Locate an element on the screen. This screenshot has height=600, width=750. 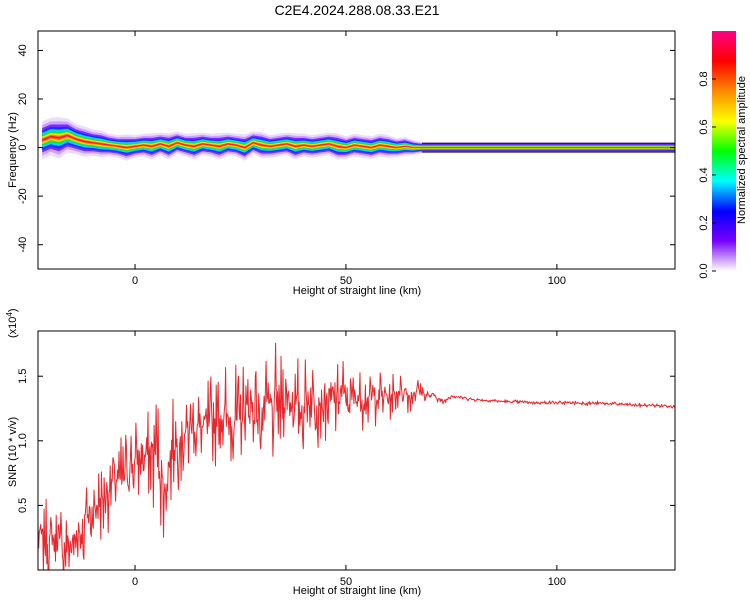
colorbar-ticks: 0.0 0.2 0.4 0.6 0.8 is located at coordinates (707, 175).